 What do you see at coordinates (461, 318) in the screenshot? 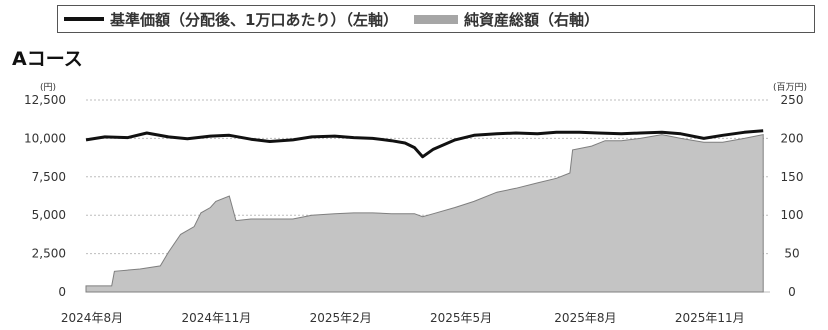
I see `x-axis-tick-label: 2025年5月` at bounding box center [461, 318].